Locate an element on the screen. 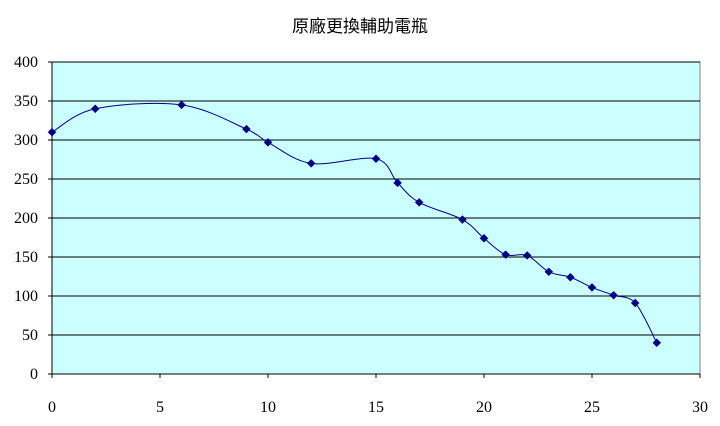 This screenshot has width=720, height=426. x-tick-label-0: 0 is located at coordinates (52, 407).